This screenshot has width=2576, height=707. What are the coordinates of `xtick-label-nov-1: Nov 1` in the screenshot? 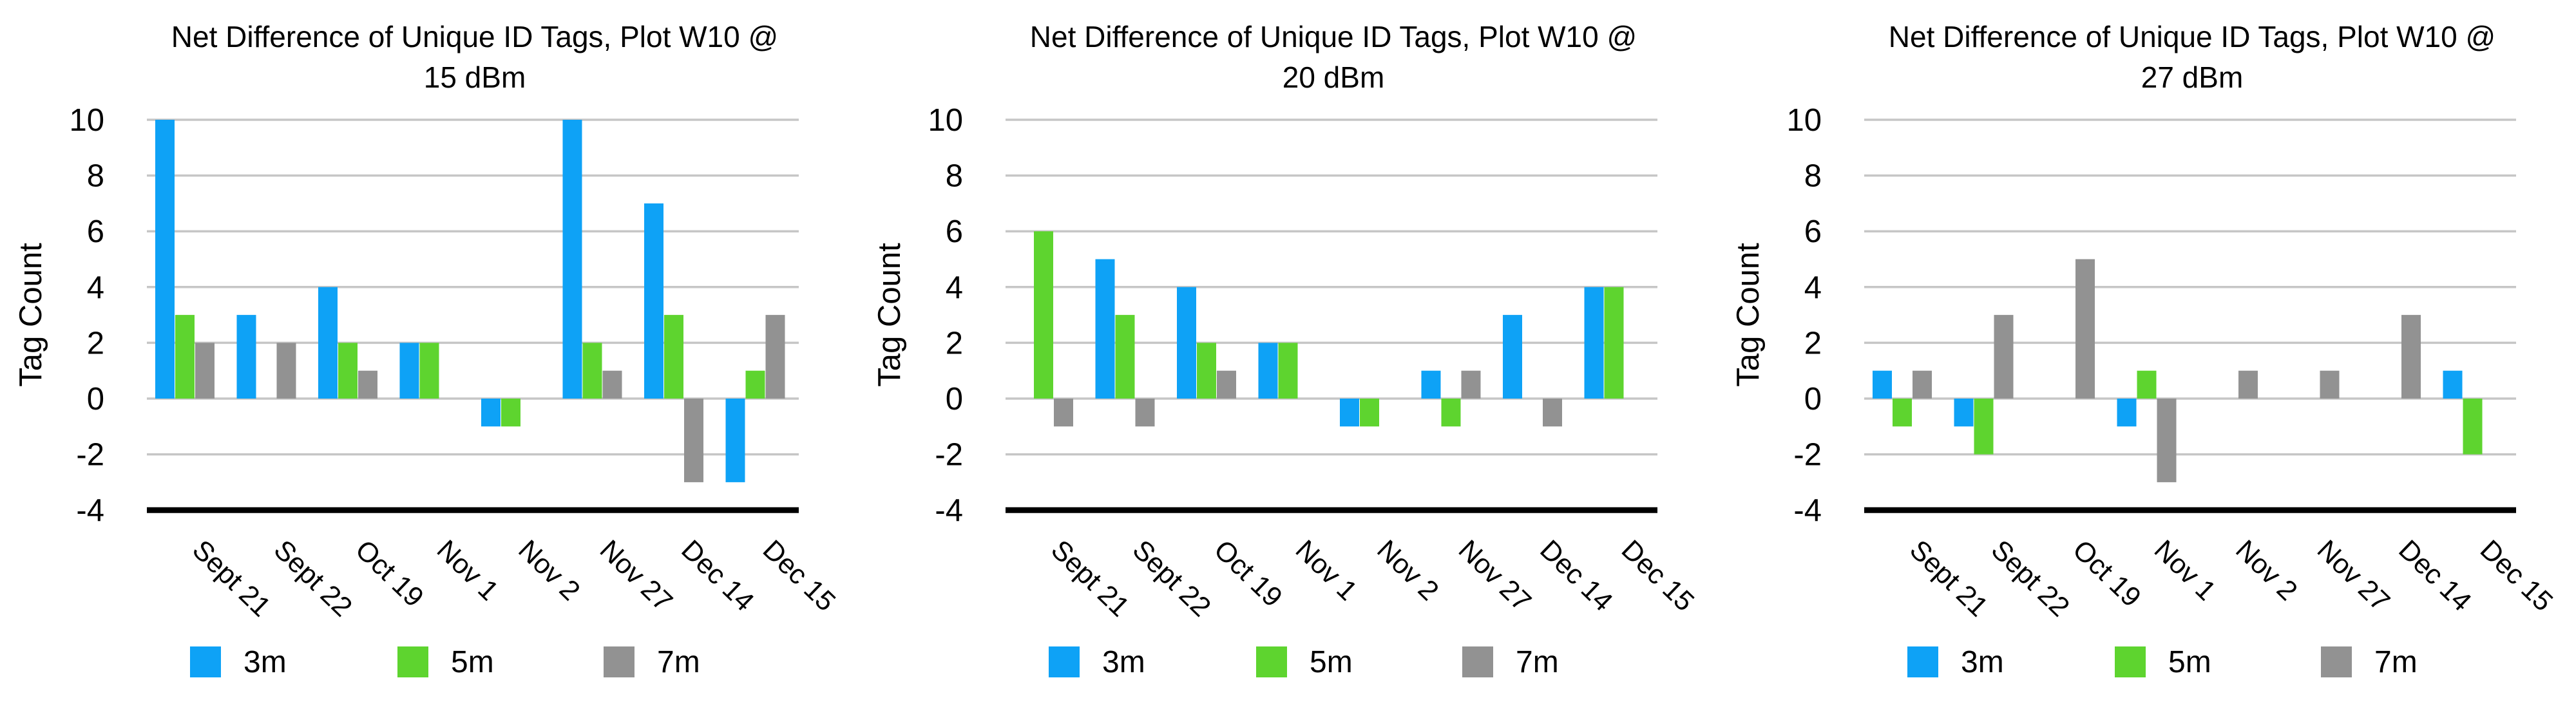 It's located at (2185, 570).